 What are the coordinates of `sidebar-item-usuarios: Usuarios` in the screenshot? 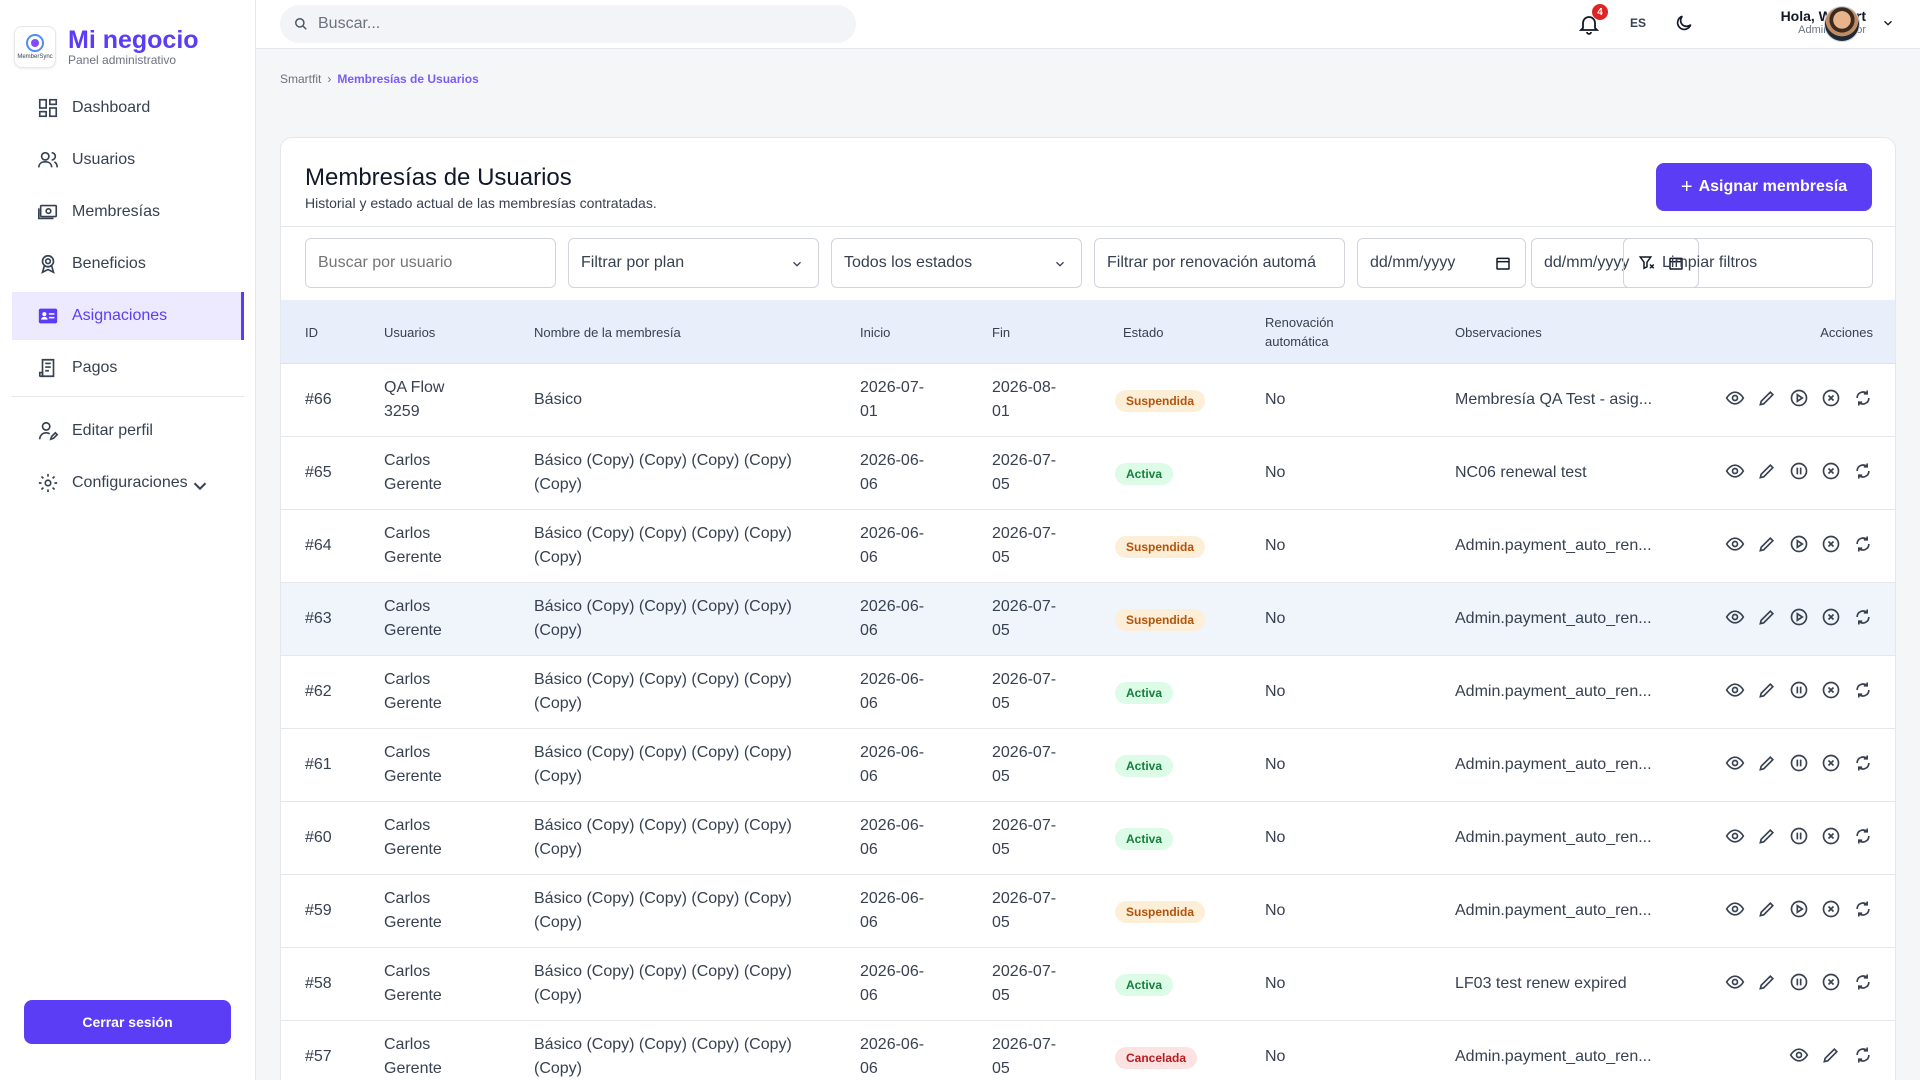 It's located at (128, 160).